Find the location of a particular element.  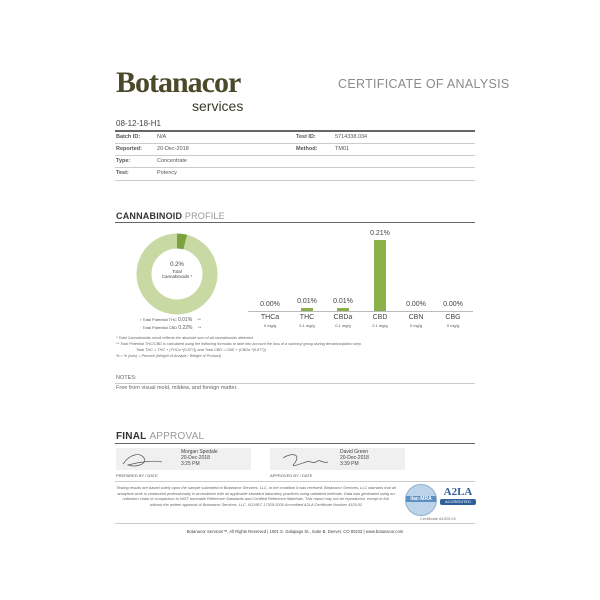

legend-value: 0.01% is located at coordinates (185, 320).